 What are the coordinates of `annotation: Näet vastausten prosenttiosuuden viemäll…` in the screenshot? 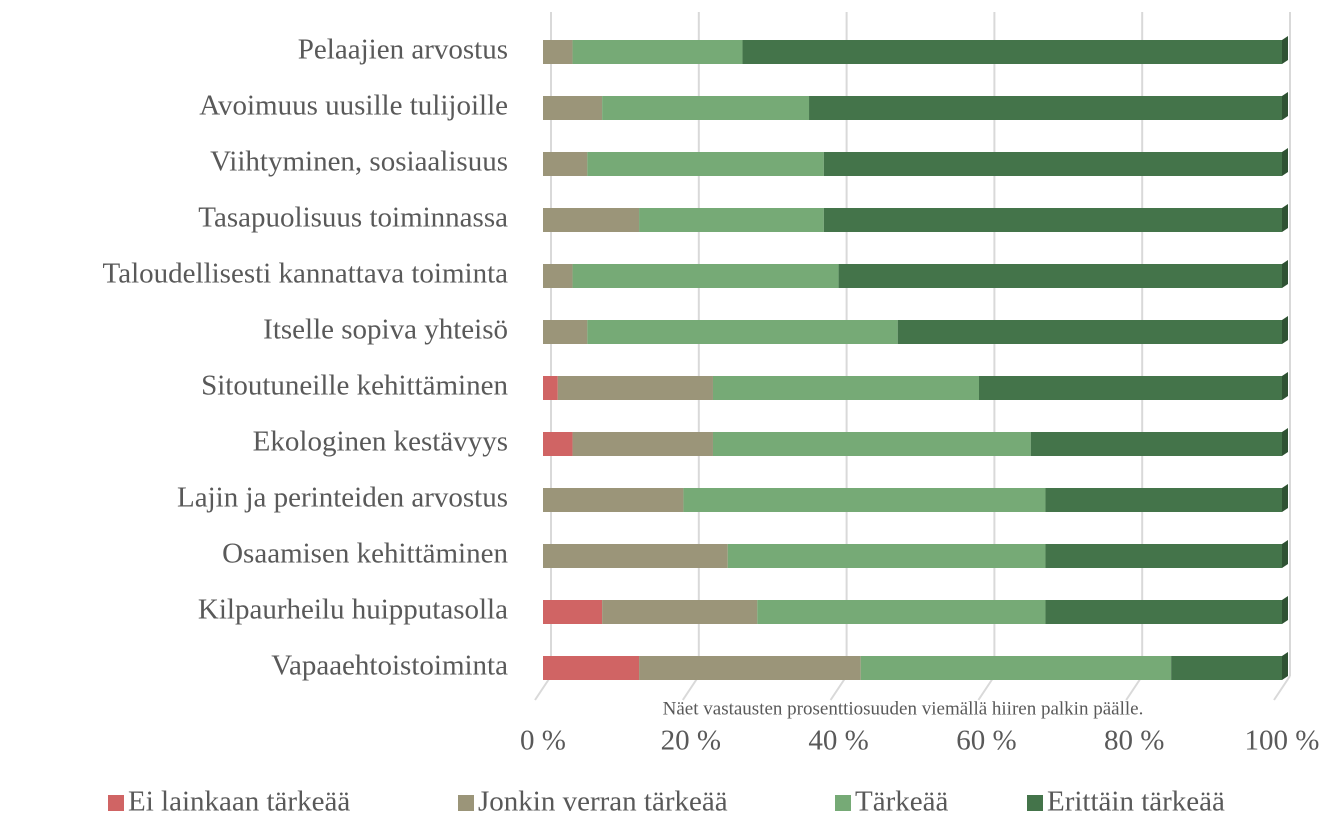 It's located at (903, 708).